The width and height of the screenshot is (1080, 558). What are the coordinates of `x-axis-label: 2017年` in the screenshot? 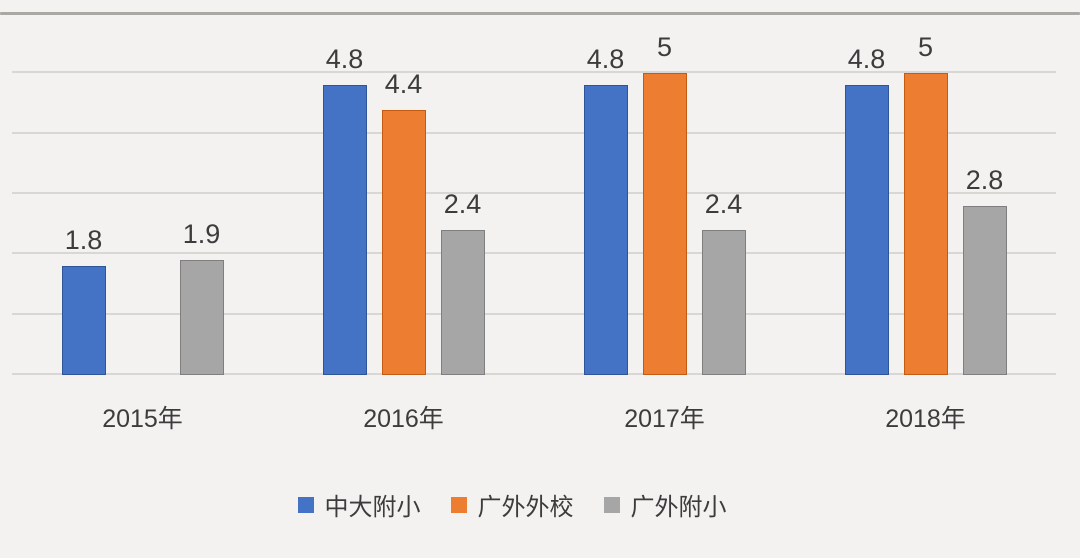 It's located at (664, 419).